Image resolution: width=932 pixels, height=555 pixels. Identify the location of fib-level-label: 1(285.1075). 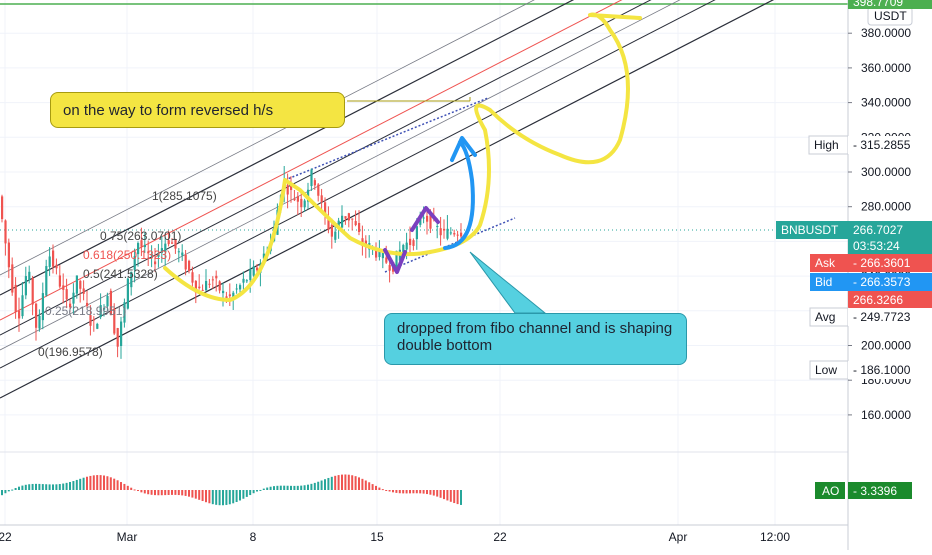
(184, 196).